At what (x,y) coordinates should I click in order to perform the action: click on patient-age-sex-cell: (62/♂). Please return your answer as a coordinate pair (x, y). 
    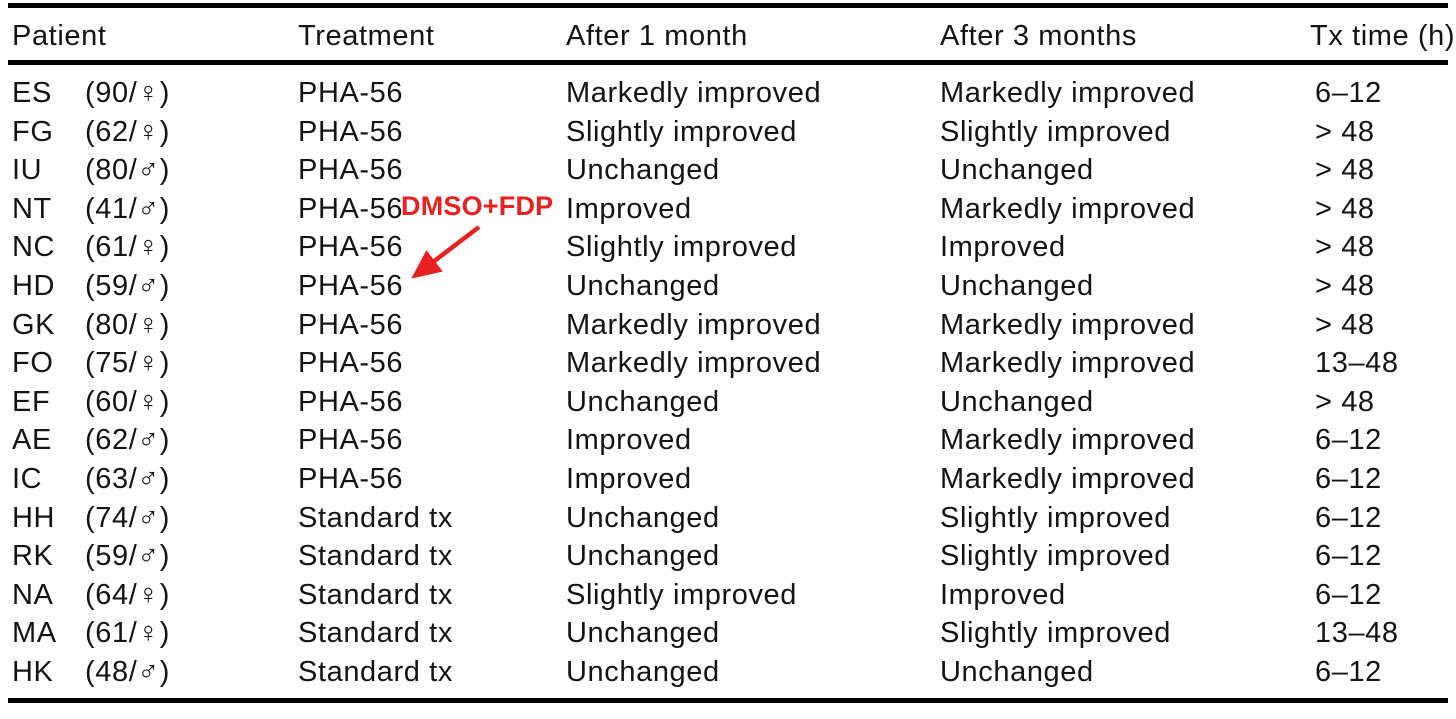
    Looking at the image, I should click on (127, 440).